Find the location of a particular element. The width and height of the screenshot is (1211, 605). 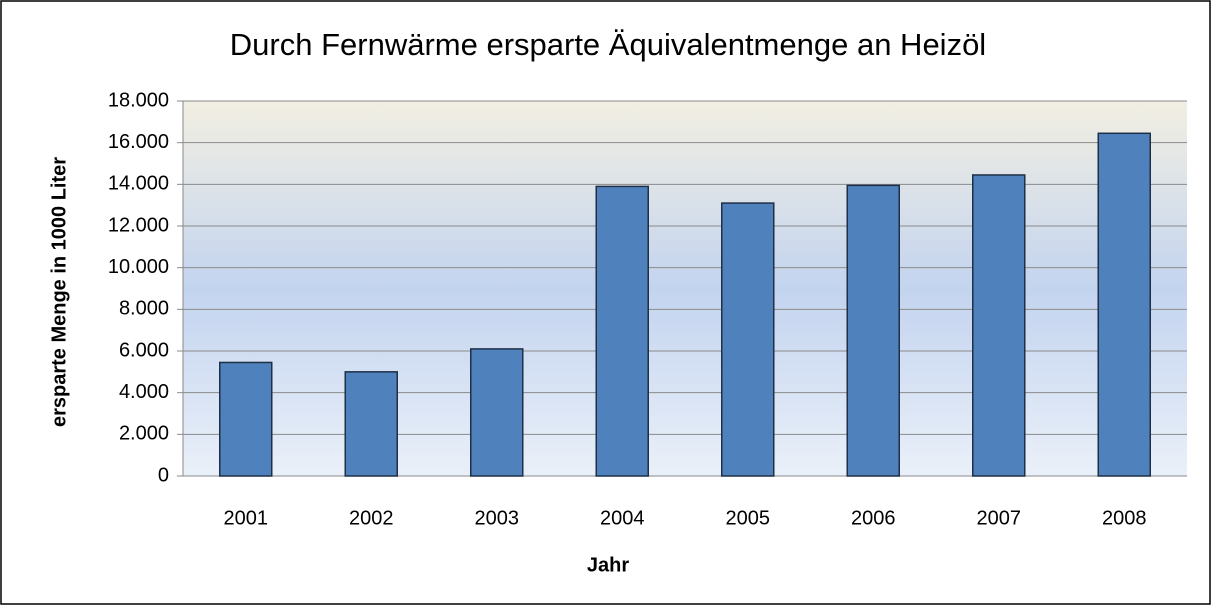

x-tick-label: 2006 is located at coordinates (873, 518).